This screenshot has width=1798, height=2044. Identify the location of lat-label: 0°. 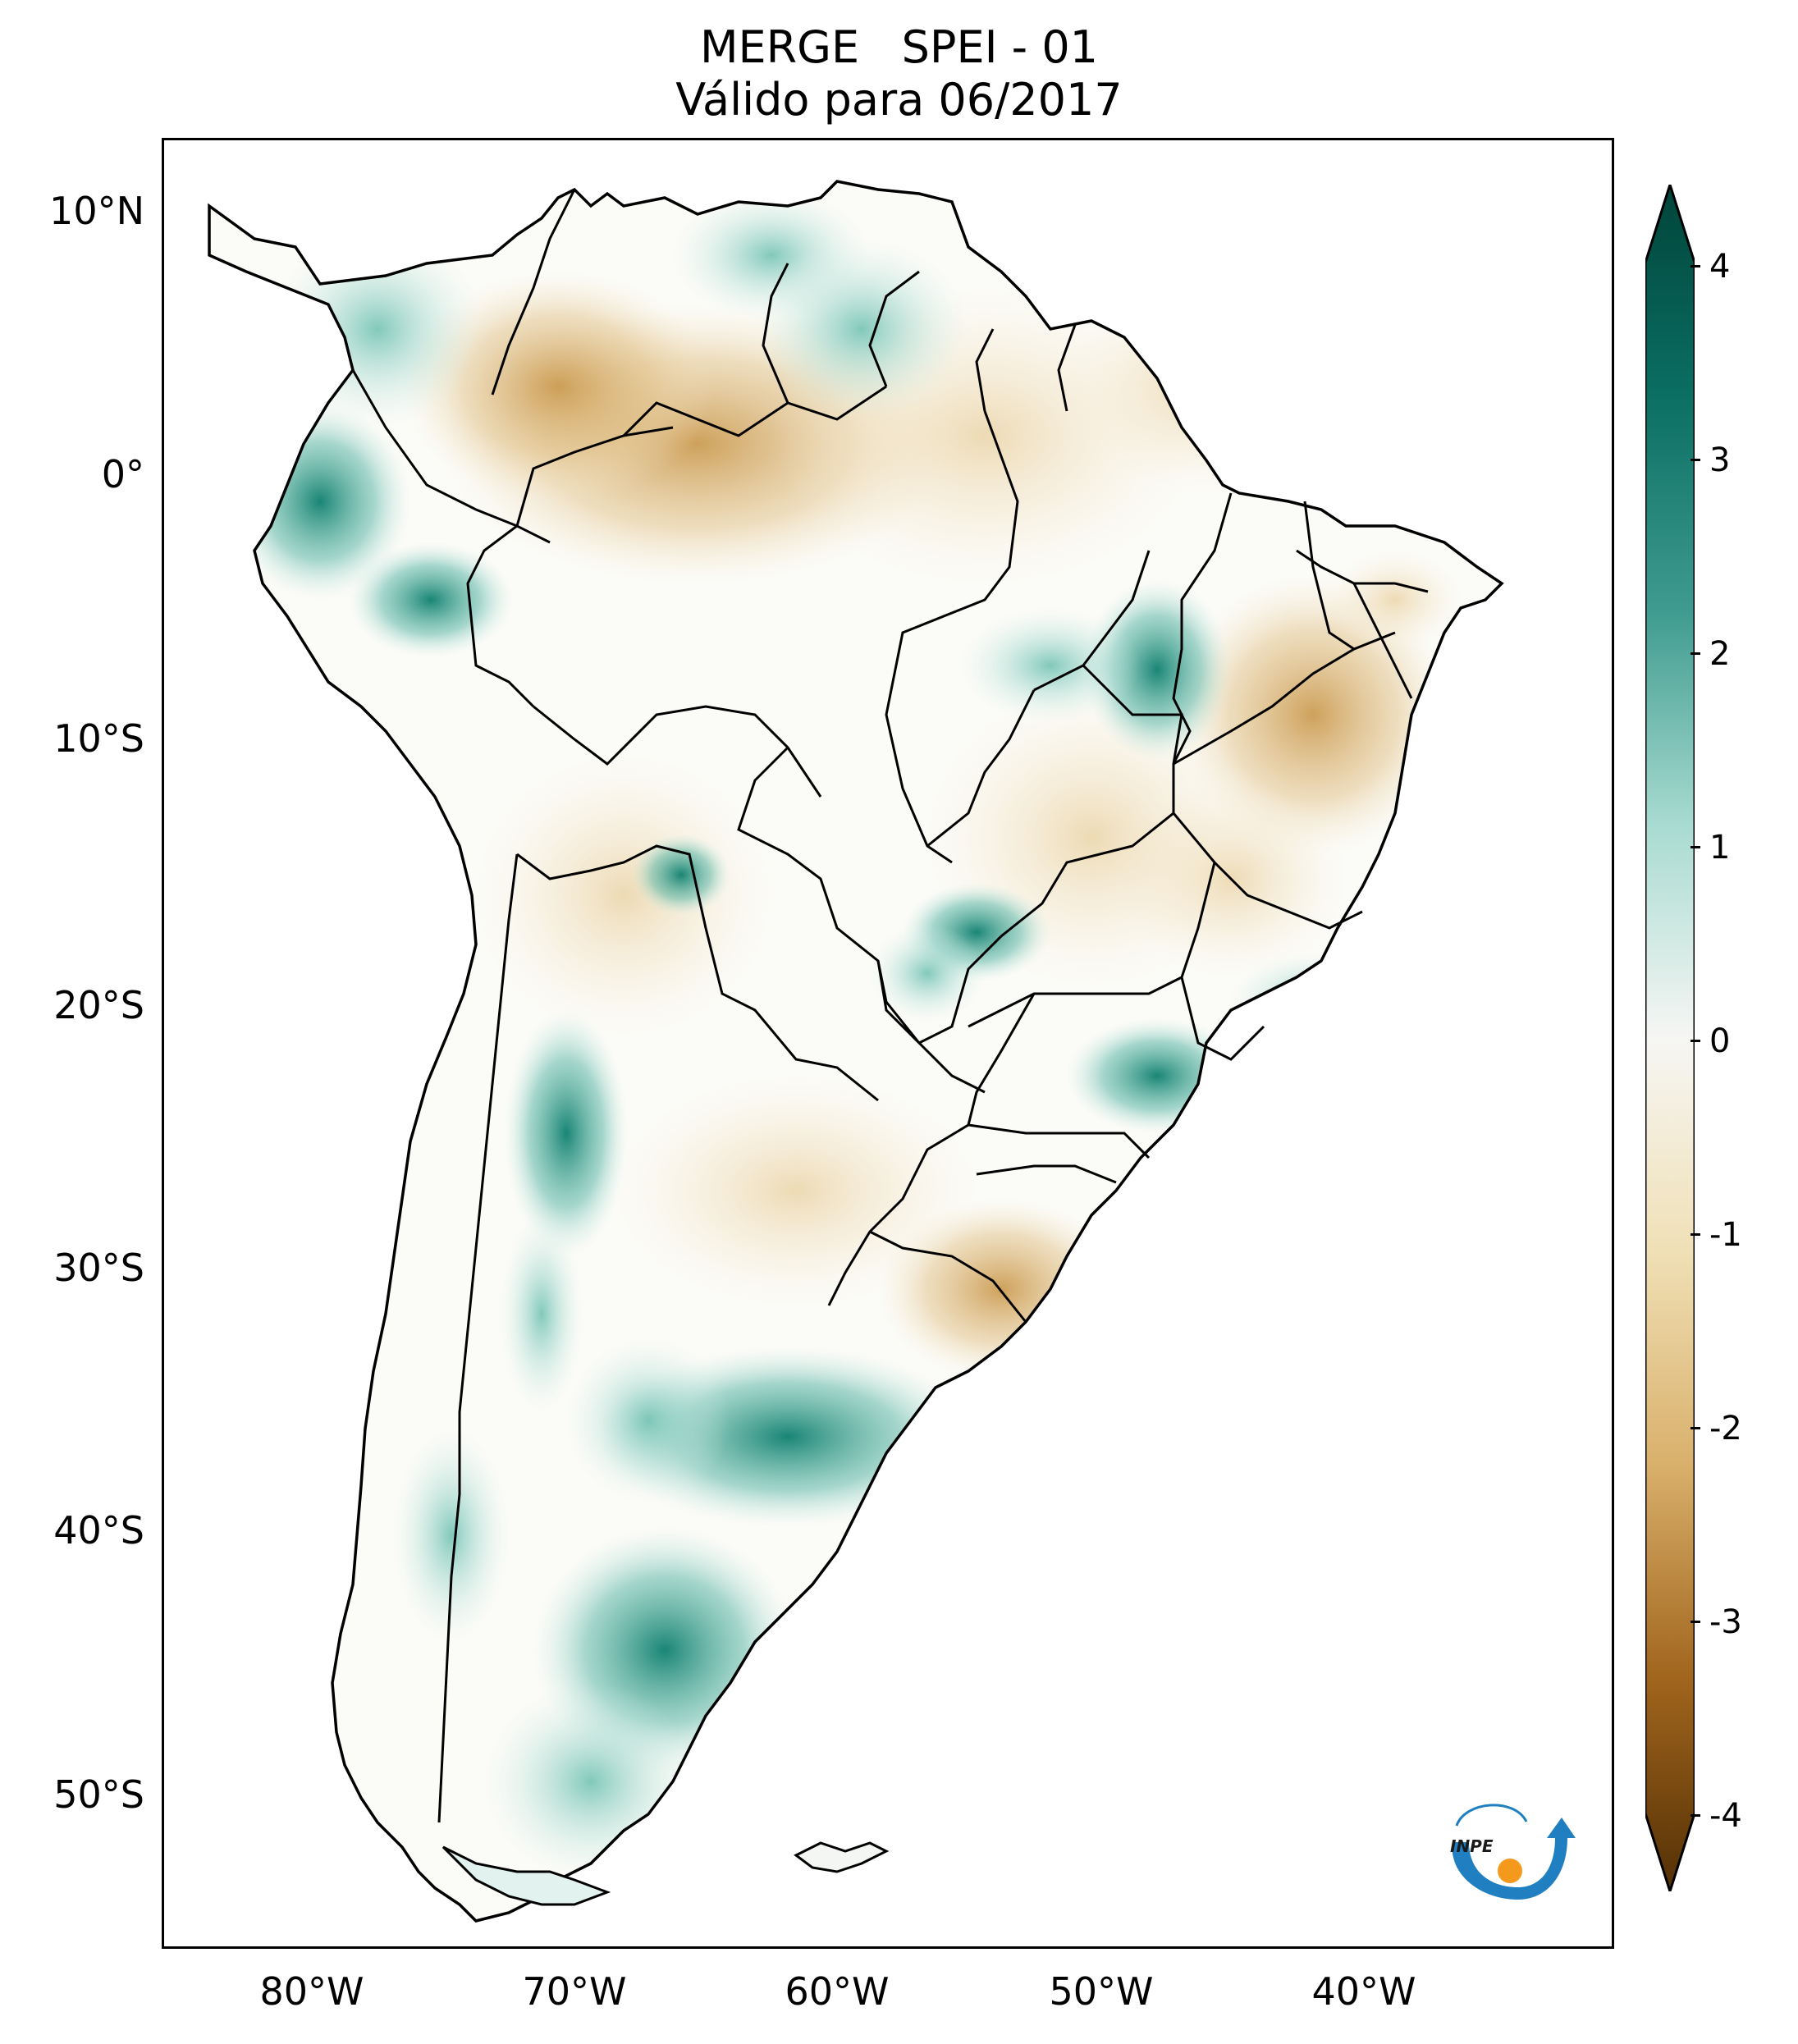
(122, 474).